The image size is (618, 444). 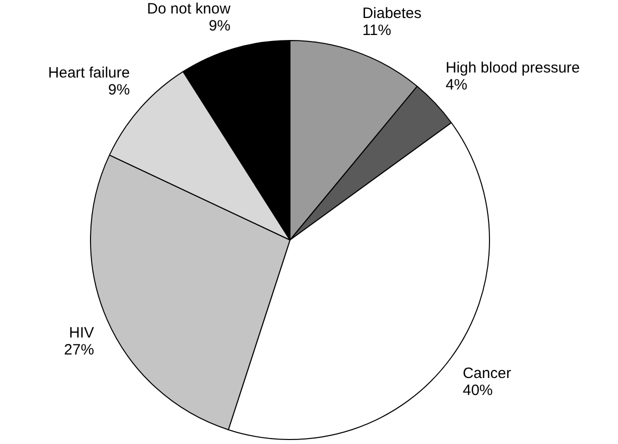 I want to click on data-label: 27%, so click(x=79, y=349).